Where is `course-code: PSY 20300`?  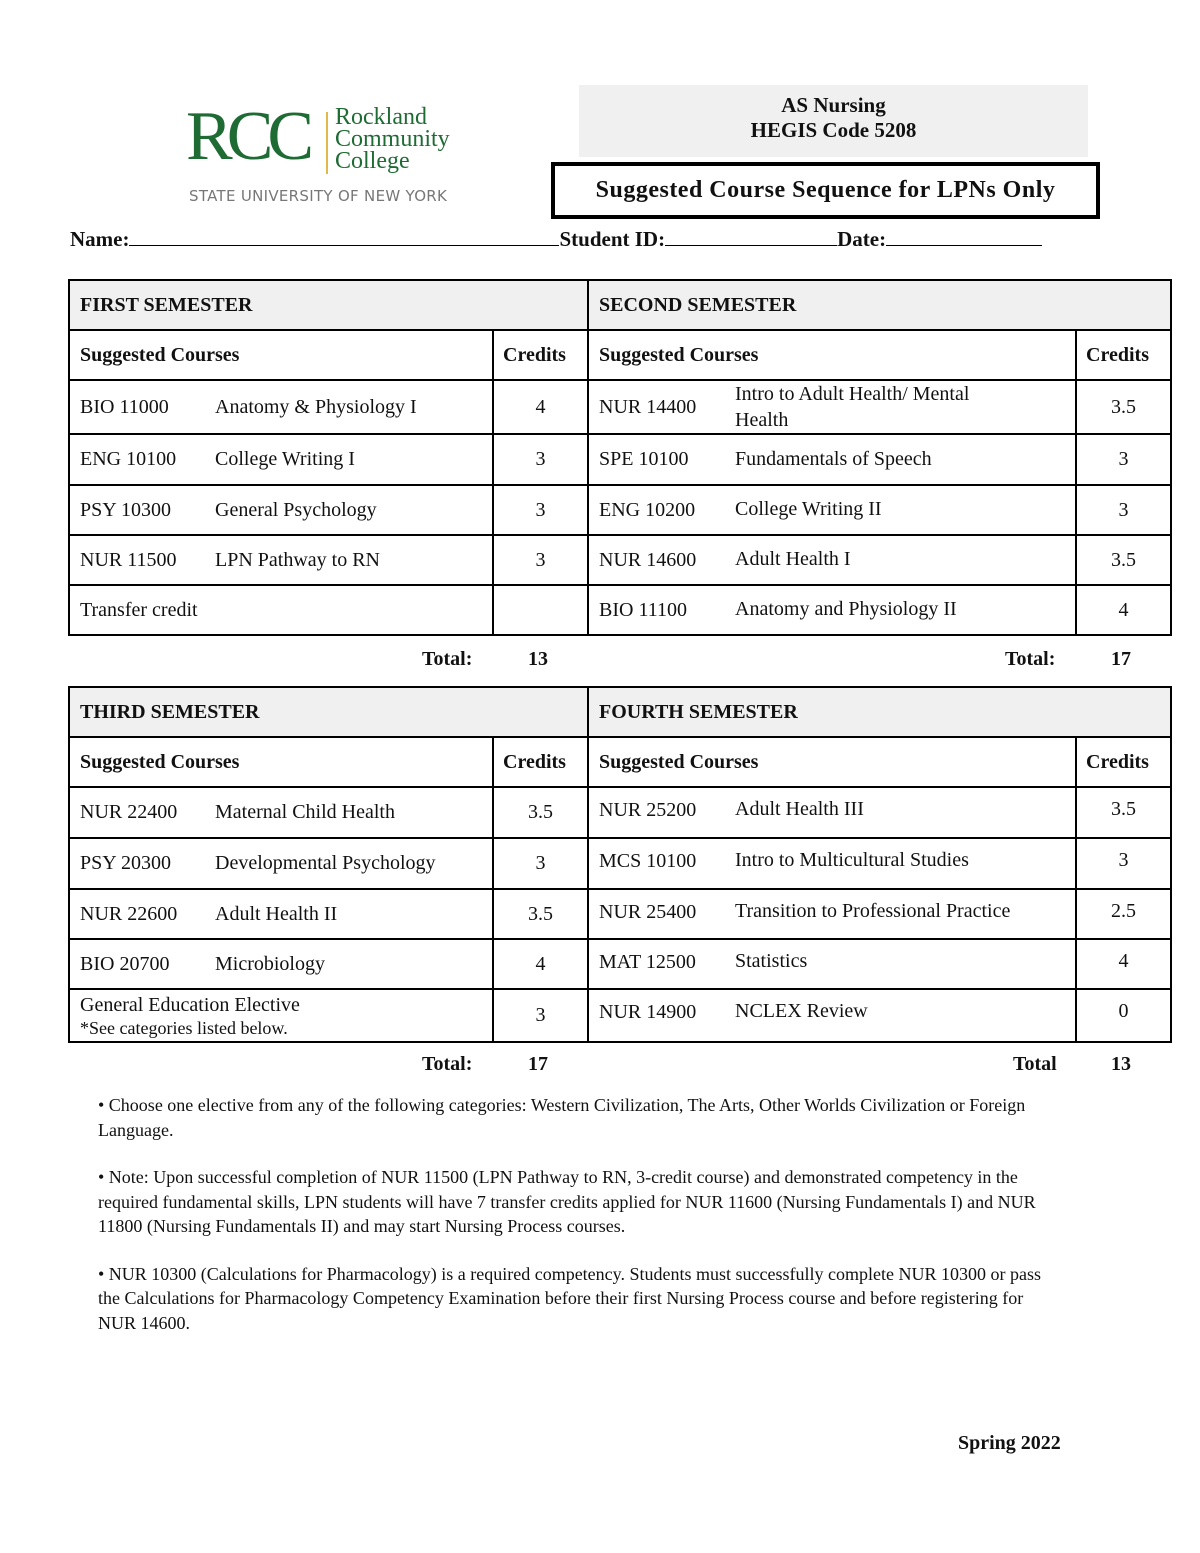
course-code: PSY 20300 is located at coordinates (125, 863).